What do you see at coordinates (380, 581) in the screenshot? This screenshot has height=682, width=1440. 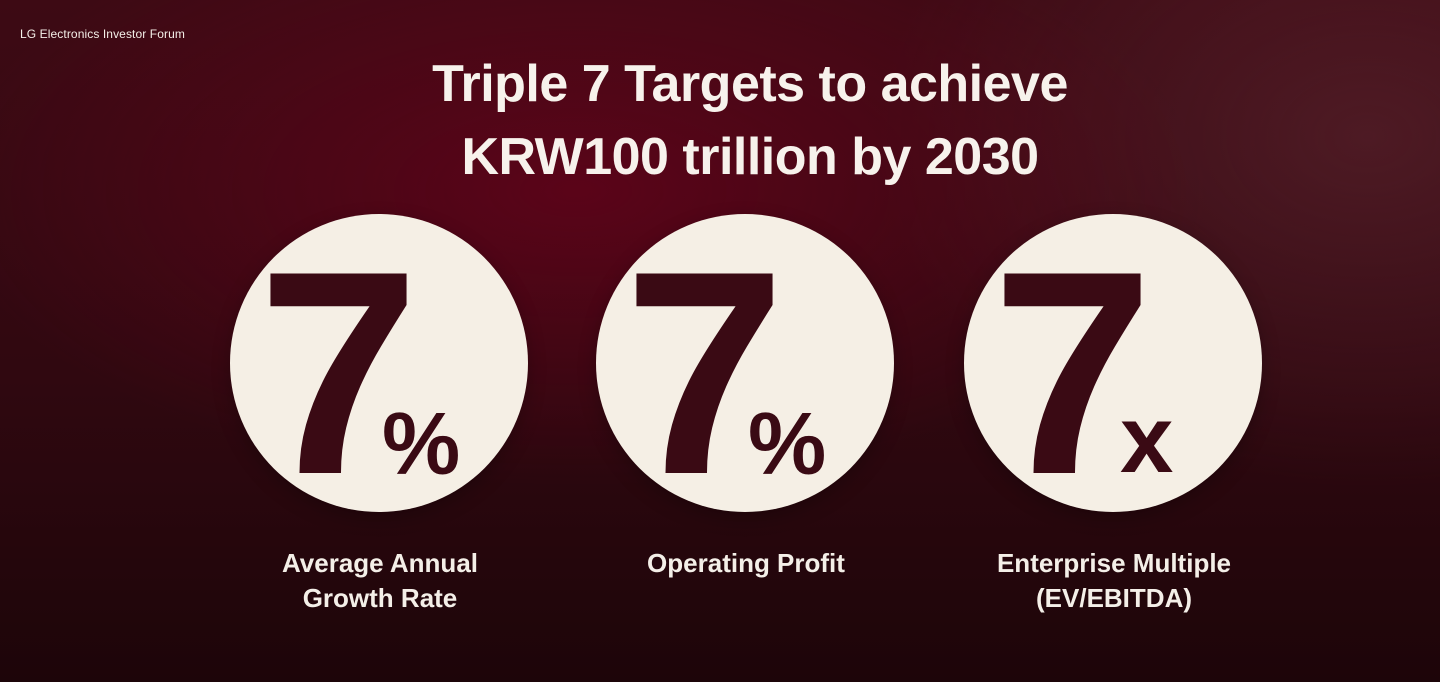 I see `target-caption: Average Annual Growth Rate` at bounding box center [380, 581].